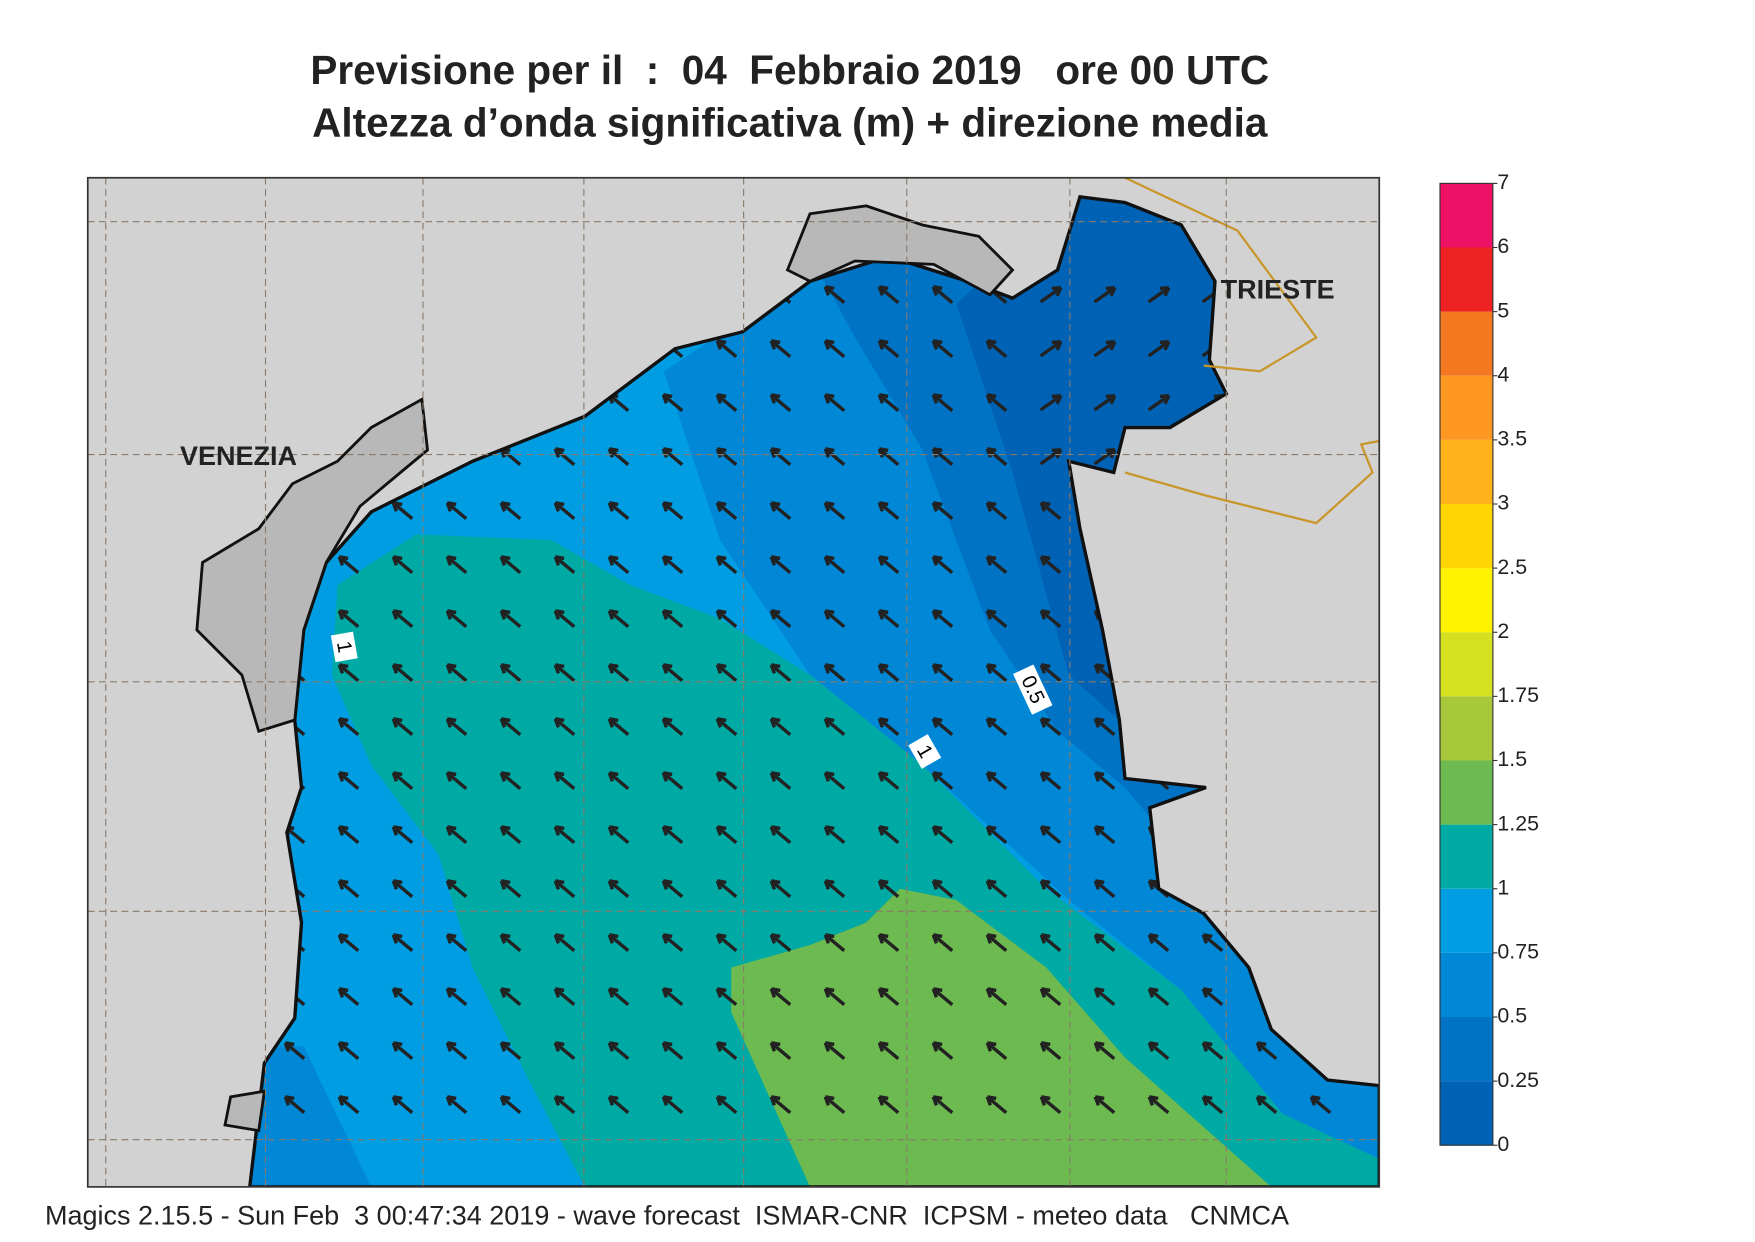 The height and width of the screenshot is (1242, 1755). What do you see at coordinates (1512, 1016) in the screenshot?
I see `colorbar-tick-label: 0.5` at bounding box center [1512, 1016].